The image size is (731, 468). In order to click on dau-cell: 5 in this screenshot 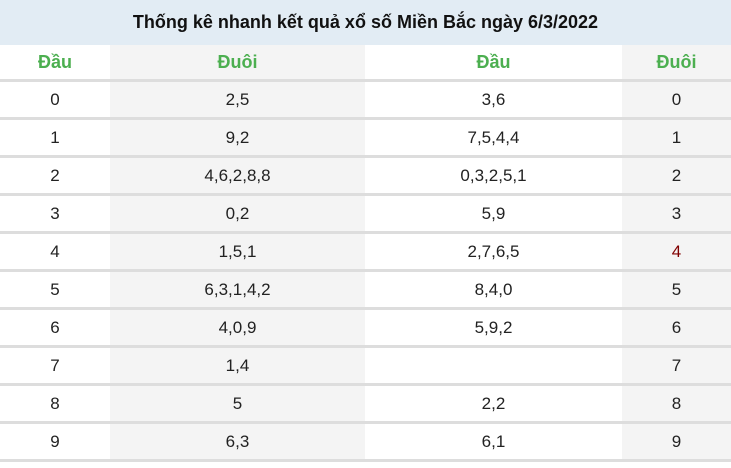, I will do `click(55, 290)`.